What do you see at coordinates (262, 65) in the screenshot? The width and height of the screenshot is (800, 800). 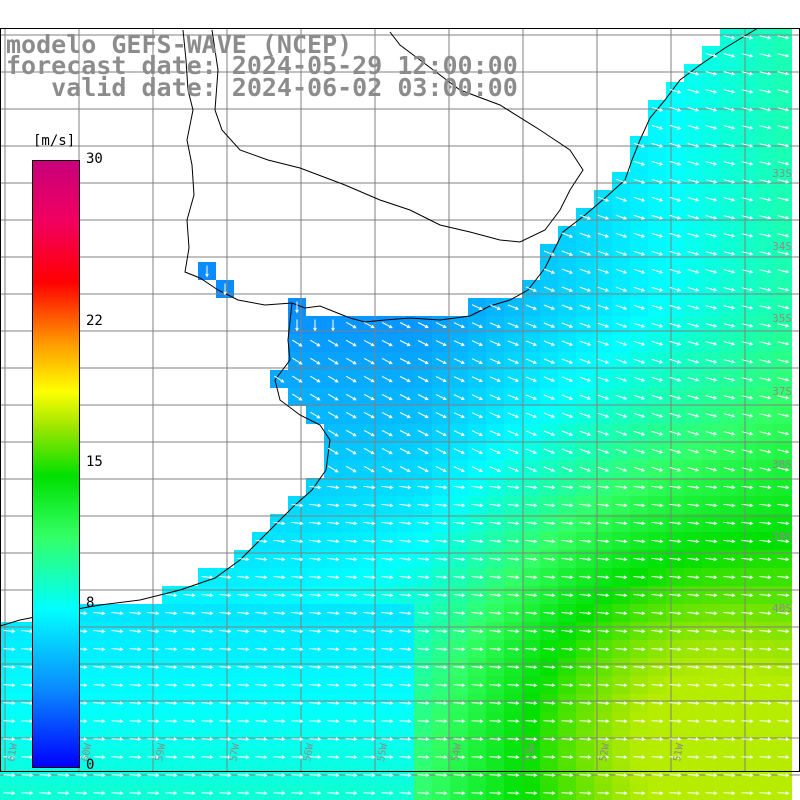 I see `title-forecast-date: forecast date: 2024-05-29 12:00:00` at bounding box center [262, 65].